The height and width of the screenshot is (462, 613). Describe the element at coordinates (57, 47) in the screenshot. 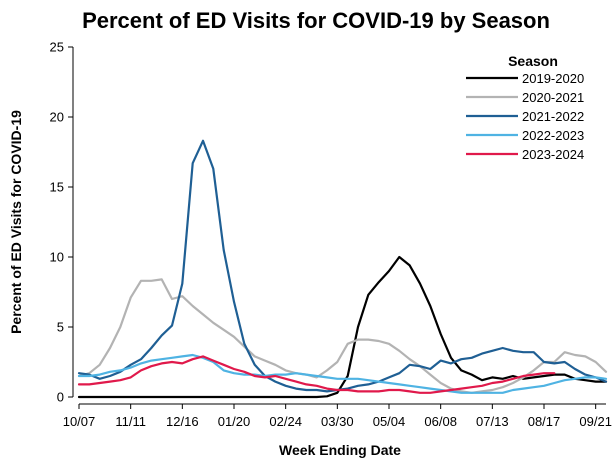

I see `y-tick-label: 25` at that location.